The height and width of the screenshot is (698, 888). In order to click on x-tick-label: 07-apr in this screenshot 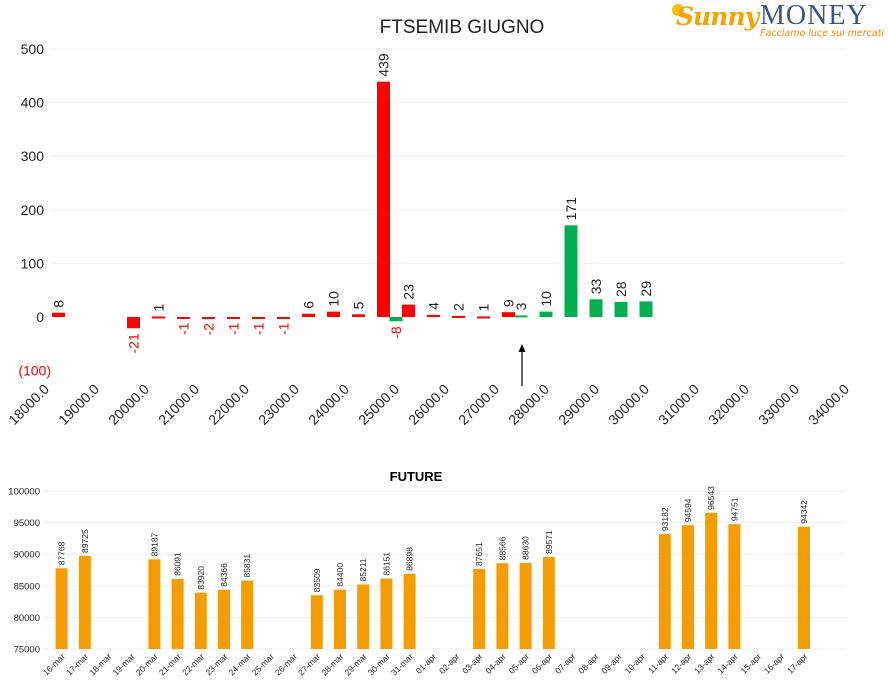, I will do `click(565, 663)`.